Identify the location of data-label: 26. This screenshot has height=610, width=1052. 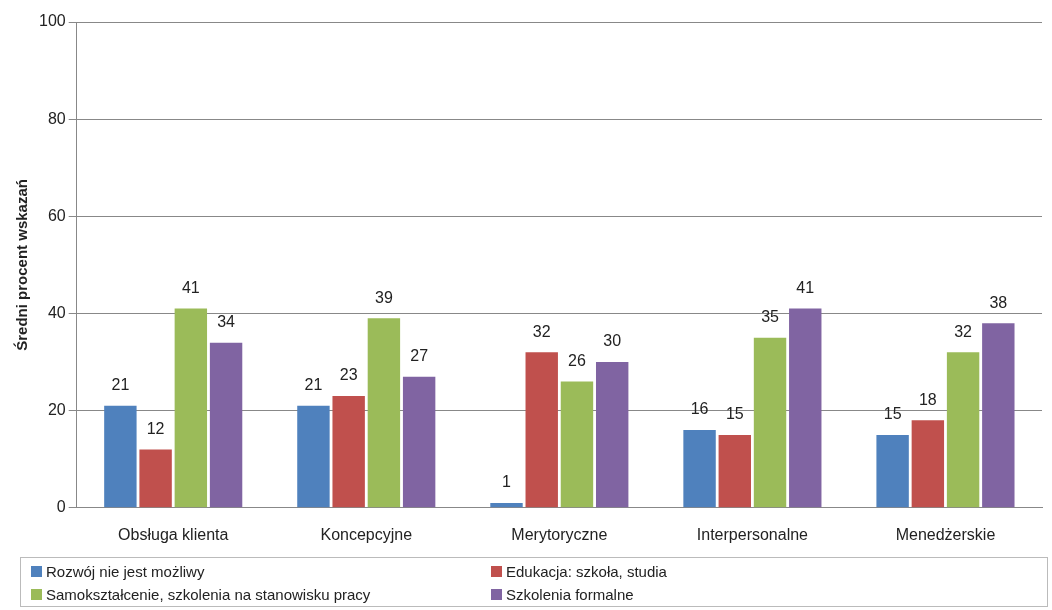
(577, 360).